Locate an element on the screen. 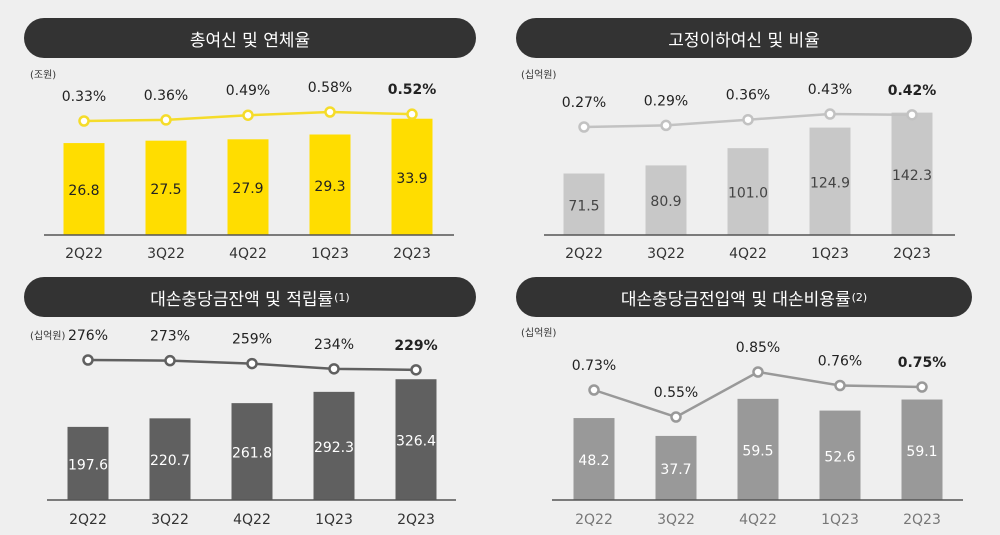  chart3-category-label: 2Q22 is located at coordinates (88, 520).